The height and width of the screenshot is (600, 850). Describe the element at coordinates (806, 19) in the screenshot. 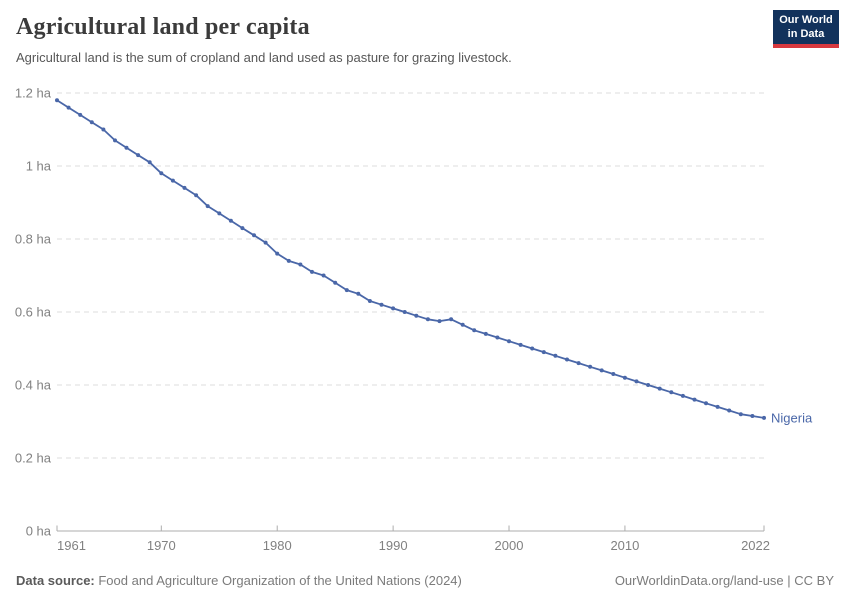

I see `owid-logo-line1: Our World` at that location.